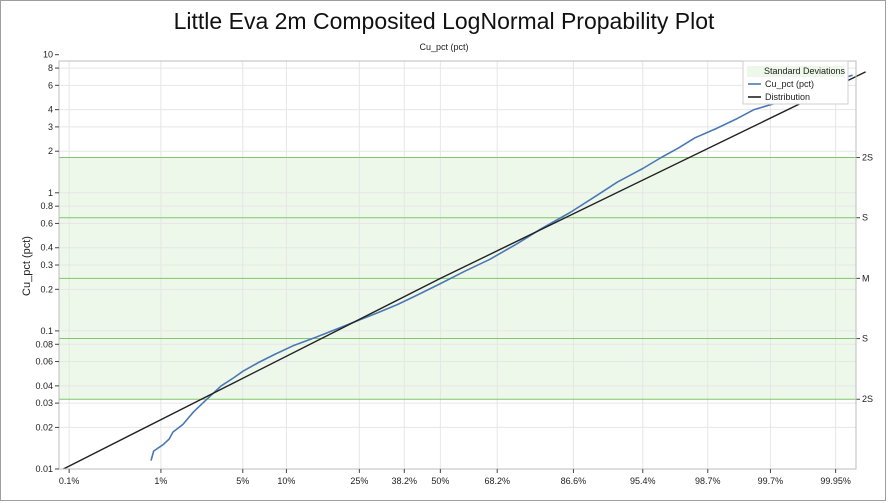  I want to click on legend-item-label: Cu_pct (pct), so click(789, 84).